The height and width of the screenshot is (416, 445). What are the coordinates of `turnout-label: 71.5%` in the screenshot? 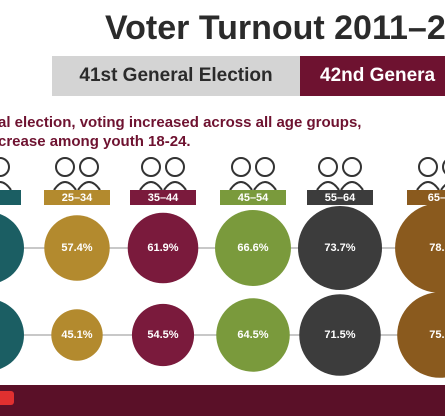 It's located at (339, 335).